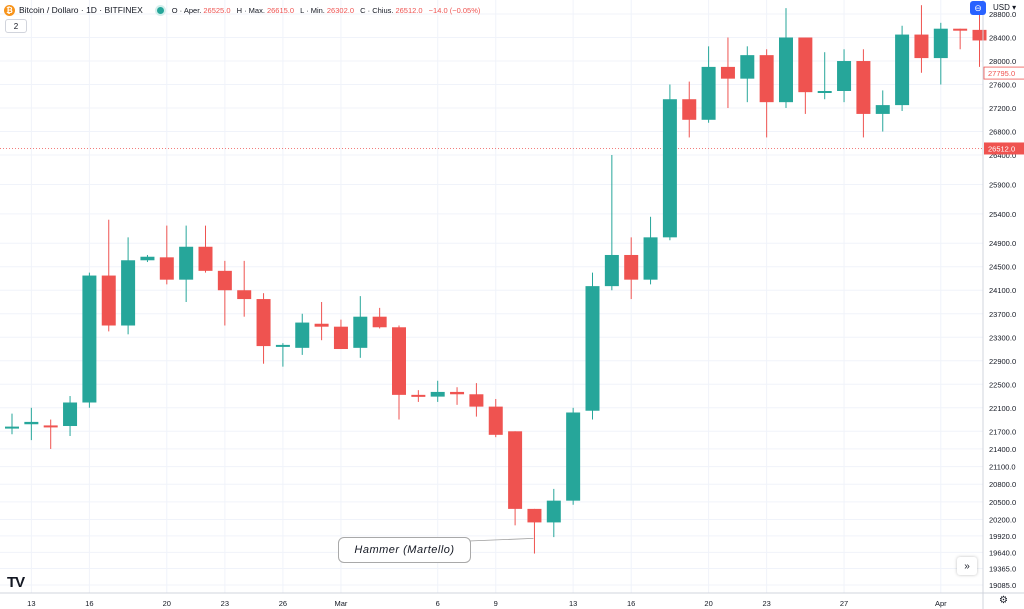 The image size is (1024, 609). I want to click on symbol-title: Bitcoin / Dollaro · 1D · BITFINEX, so click(81, 10).